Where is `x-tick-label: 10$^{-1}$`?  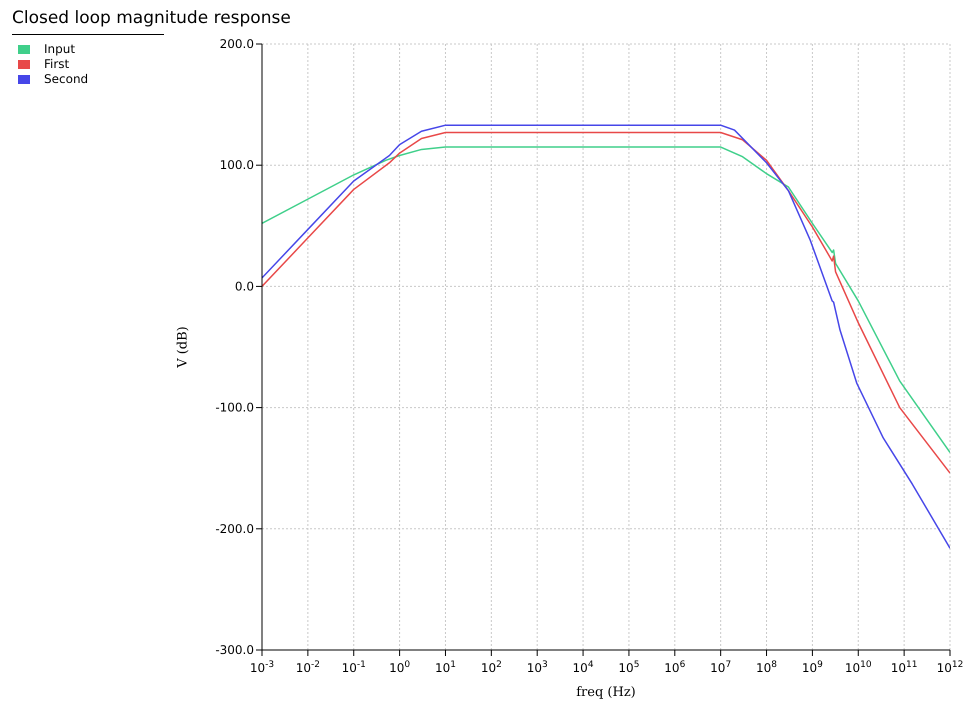
x-tick-label: 10$^{-1}$ is located at coordinates (354, 667).